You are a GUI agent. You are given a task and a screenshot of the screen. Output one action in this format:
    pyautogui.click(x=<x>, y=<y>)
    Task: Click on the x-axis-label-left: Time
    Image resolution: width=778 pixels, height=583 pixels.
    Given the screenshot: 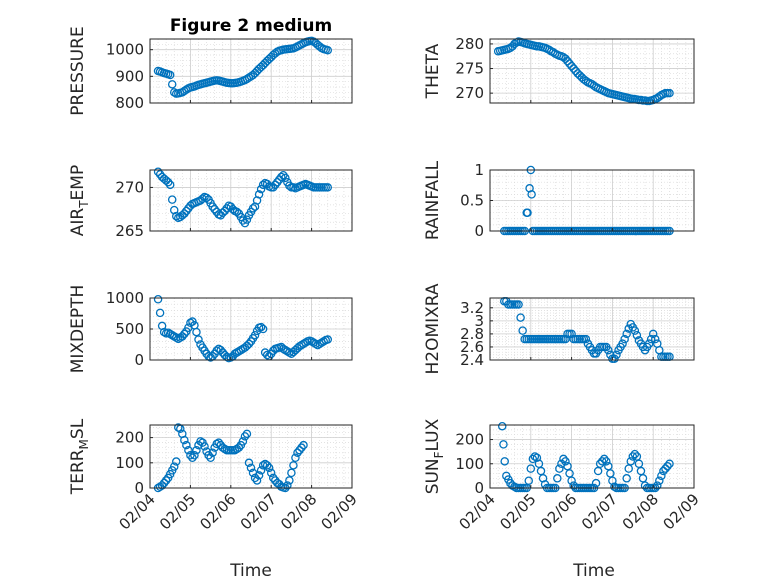 What is the action you would take?
    pyautogui.click(x=250, y=571)
    